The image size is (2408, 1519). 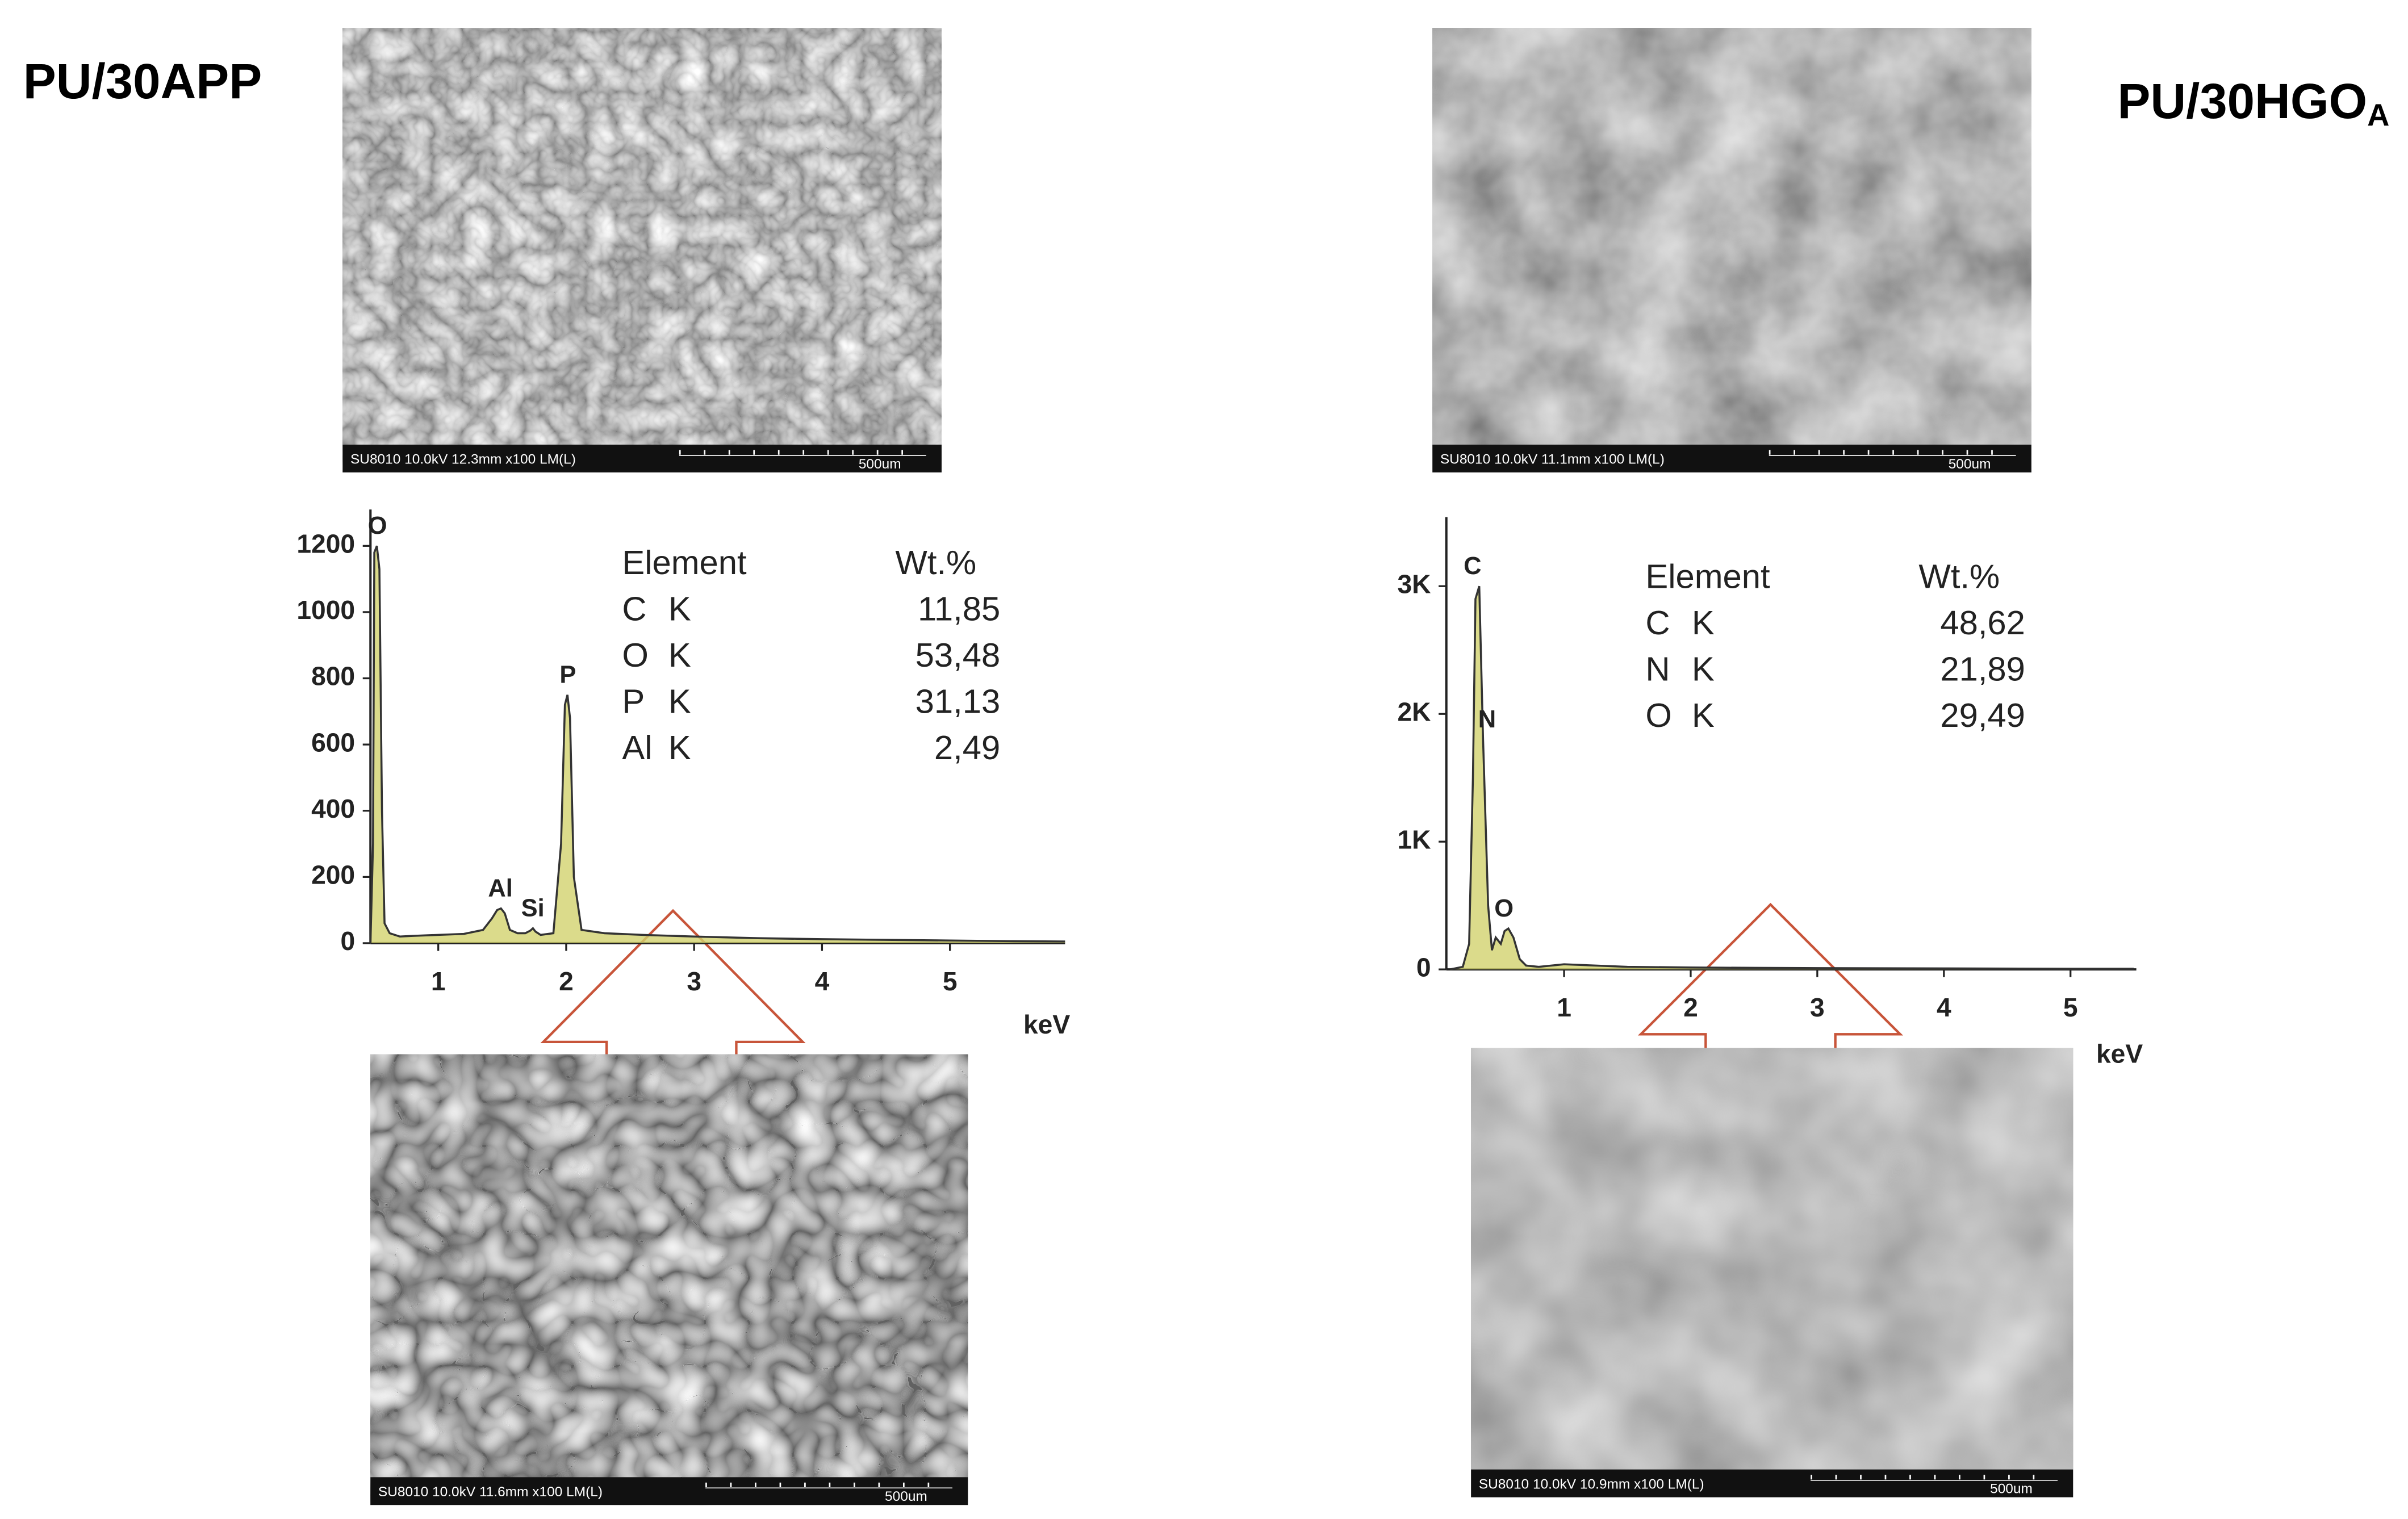 What do you see at coordinates (1982, 623) in the screenshot?
I see `table-value: 48,62` at bounding box center [1982, 623].